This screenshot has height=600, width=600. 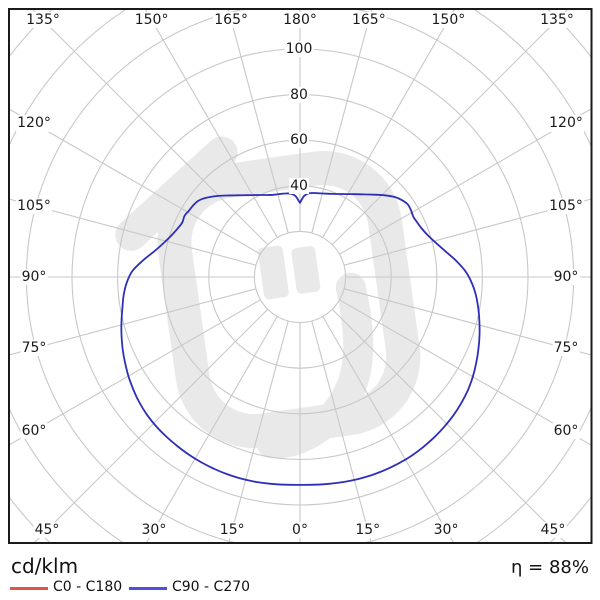 I want to click on angle-label: 0°, so click(x=300, y=530).